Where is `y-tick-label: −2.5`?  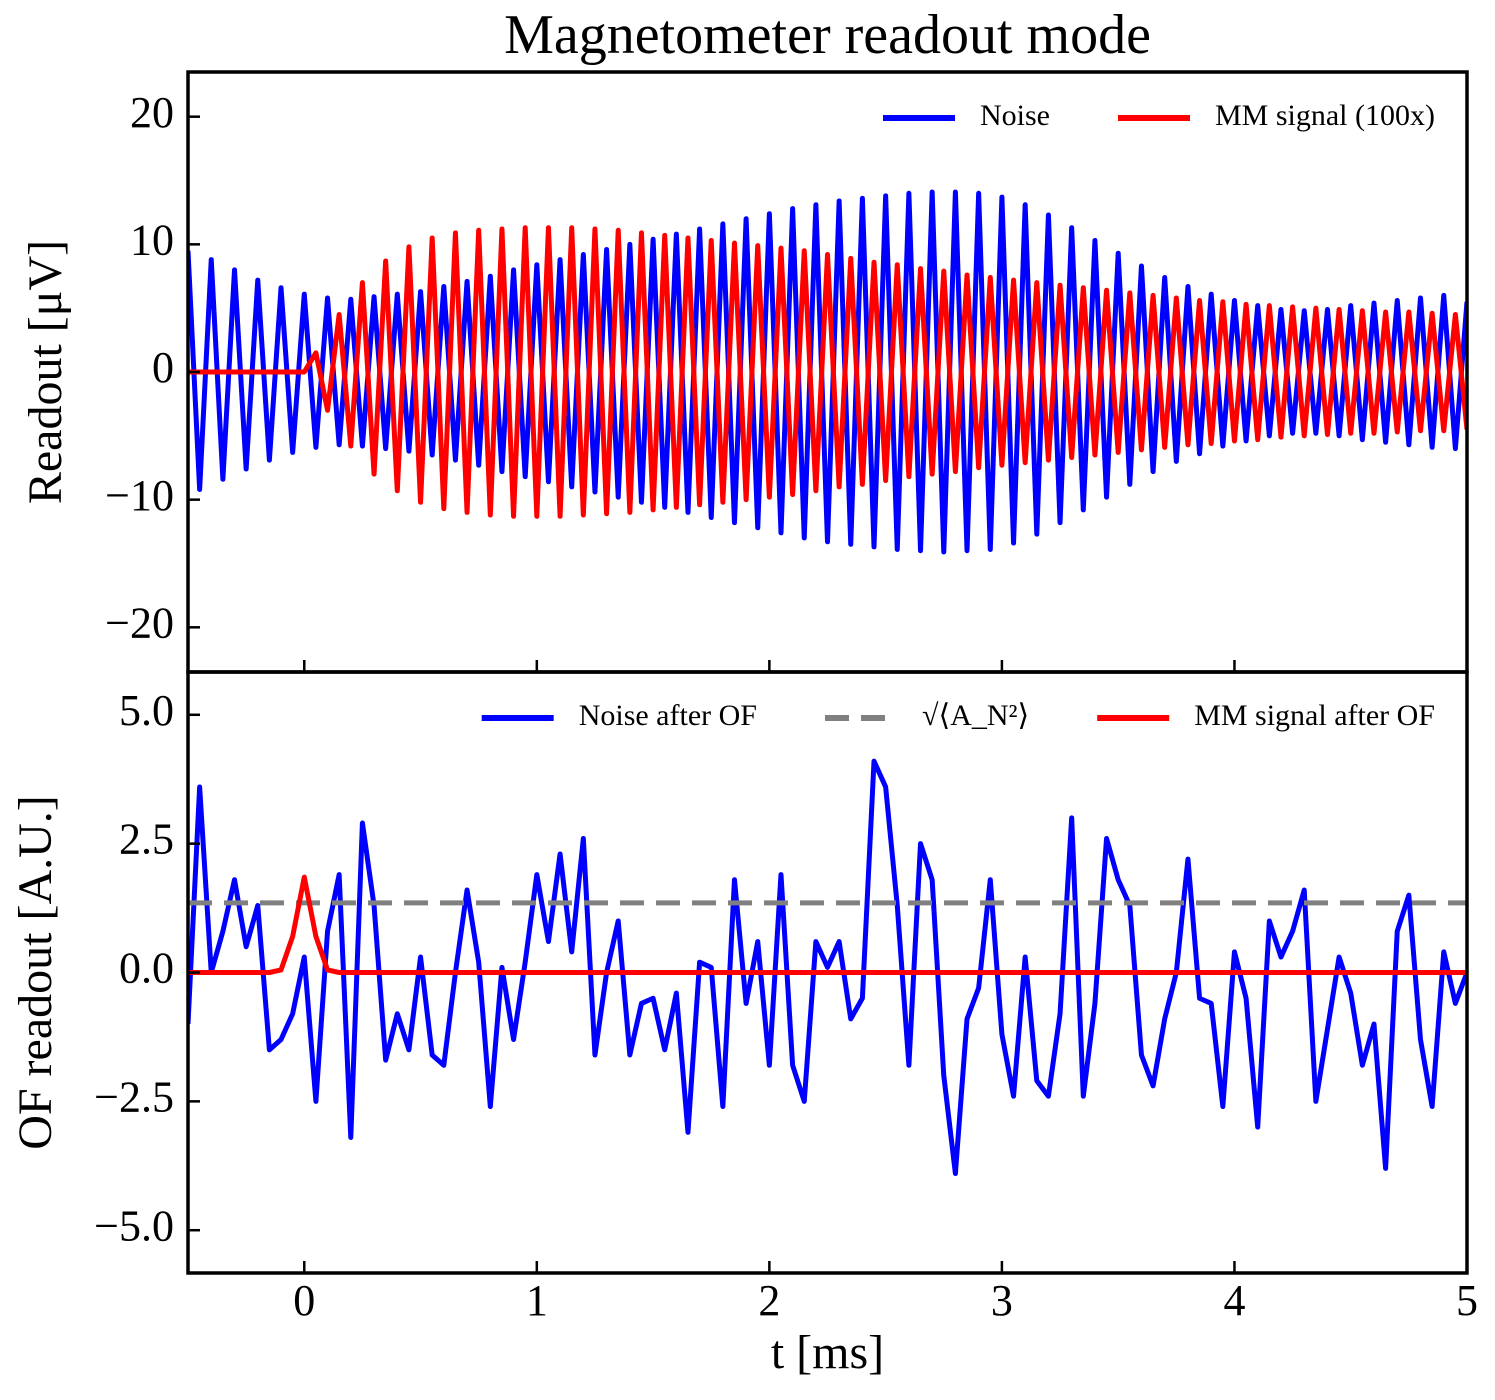 y-tick-label: −2.5 is located at coordinates (134, 1096).